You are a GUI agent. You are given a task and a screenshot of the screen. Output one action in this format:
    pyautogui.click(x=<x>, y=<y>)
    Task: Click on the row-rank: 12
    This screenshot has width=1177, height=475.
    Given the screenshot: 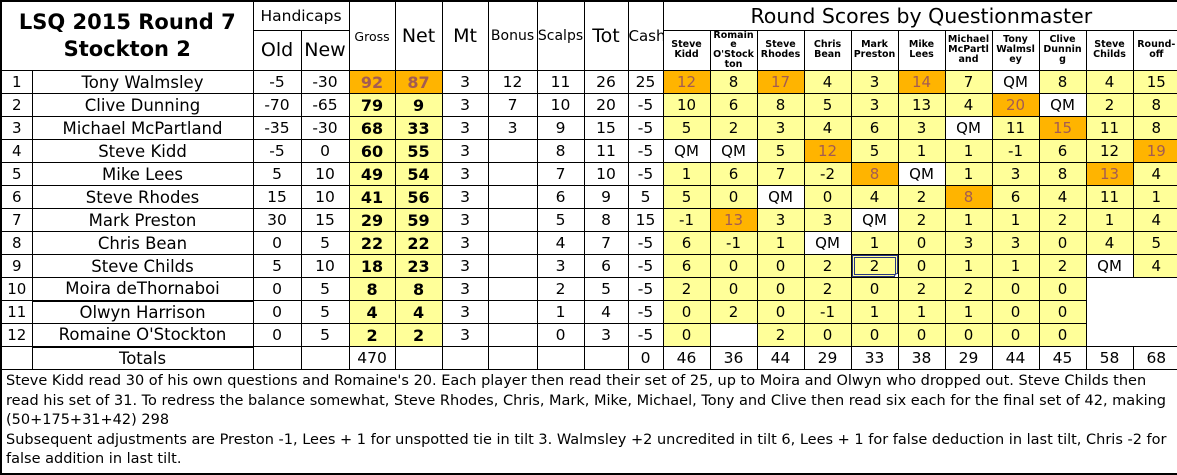 What is the action you would take?
    pyautogui.click(x=16, y=335)
    